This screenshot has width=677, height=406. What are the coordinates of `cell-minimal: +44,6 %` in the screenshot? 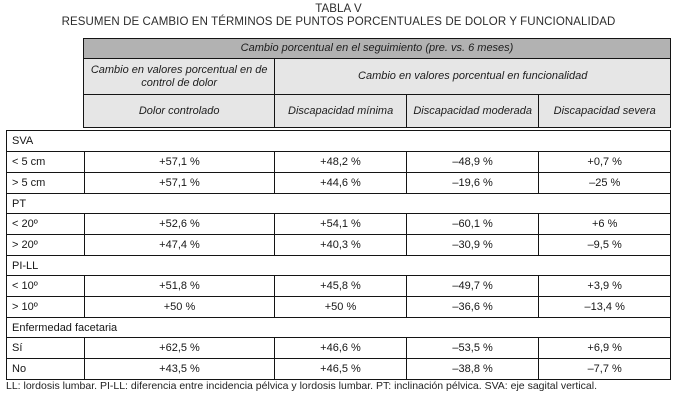 It's located at (340, 183).